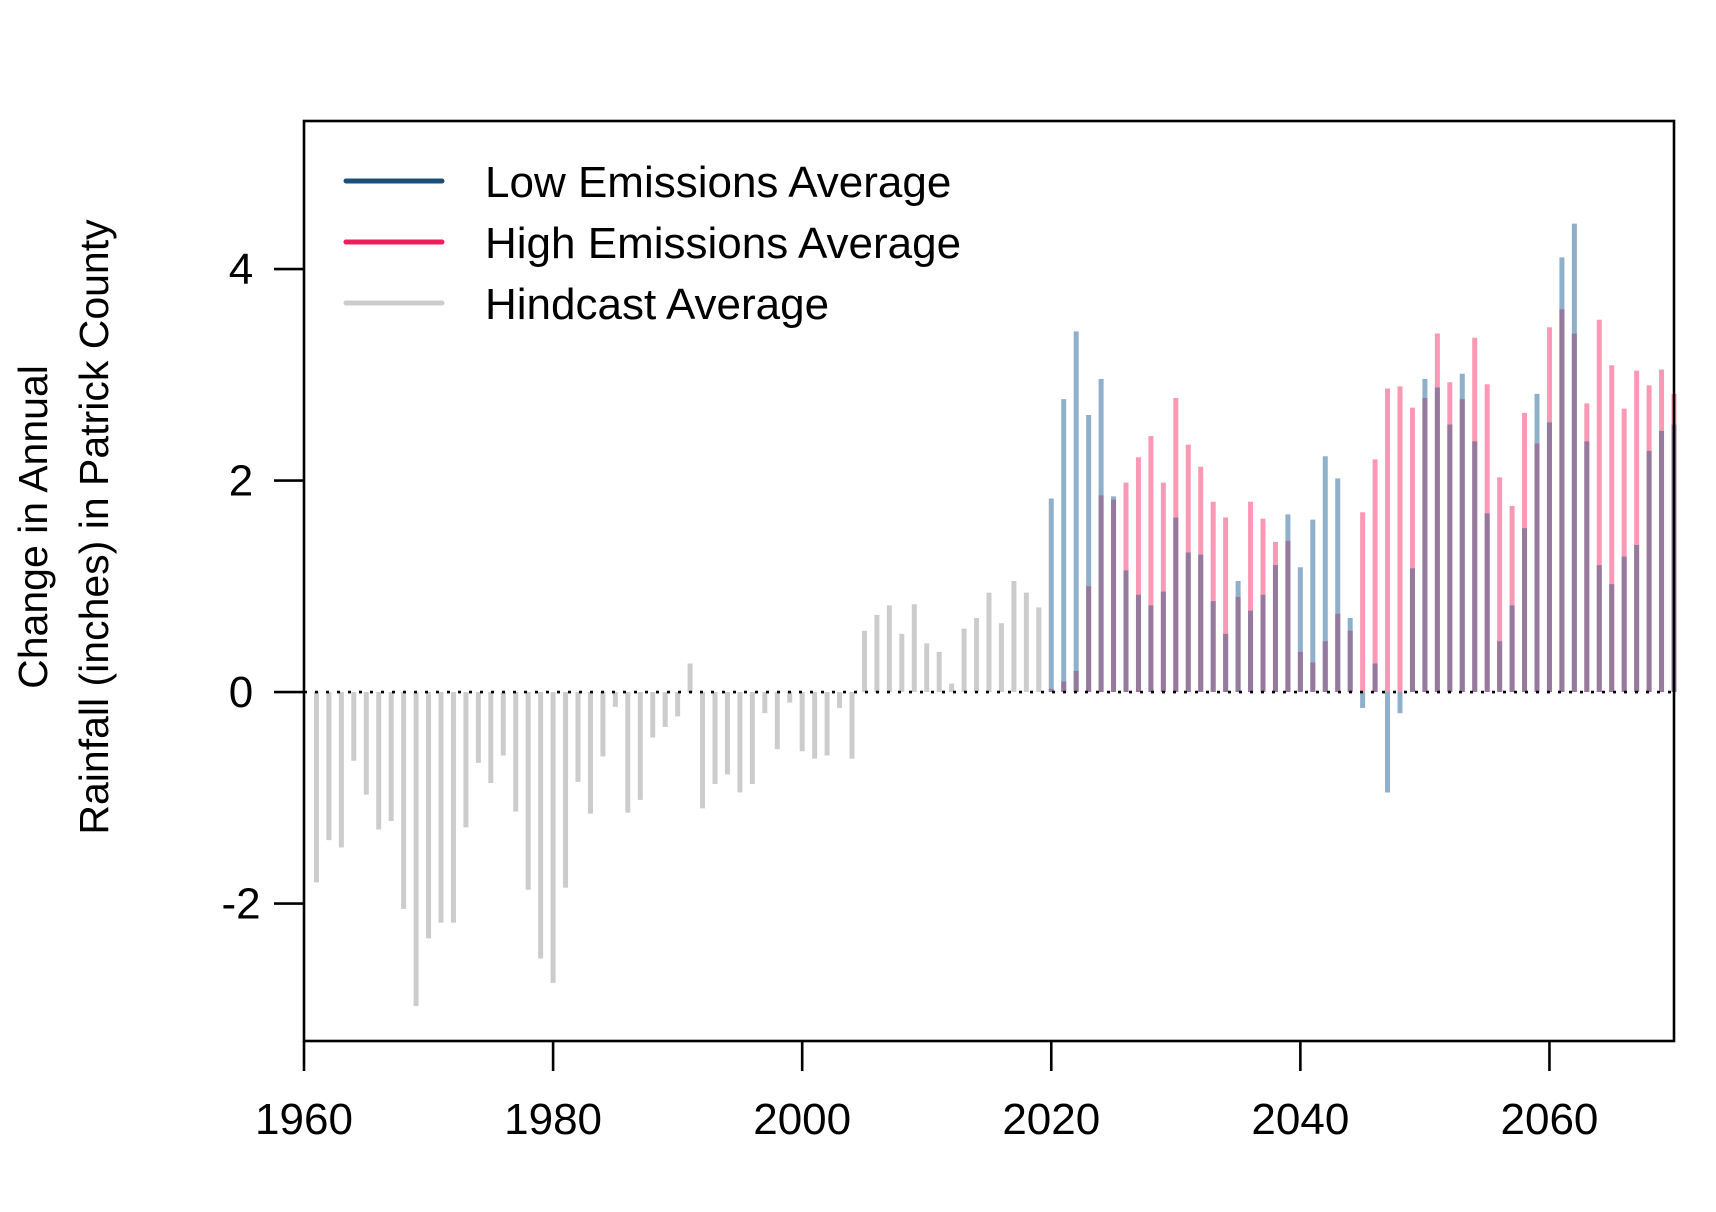 This screenshot has height=1212, width=1716. I want to click on legend-label-hindcast: Hindcast Average, so click(657, 304).